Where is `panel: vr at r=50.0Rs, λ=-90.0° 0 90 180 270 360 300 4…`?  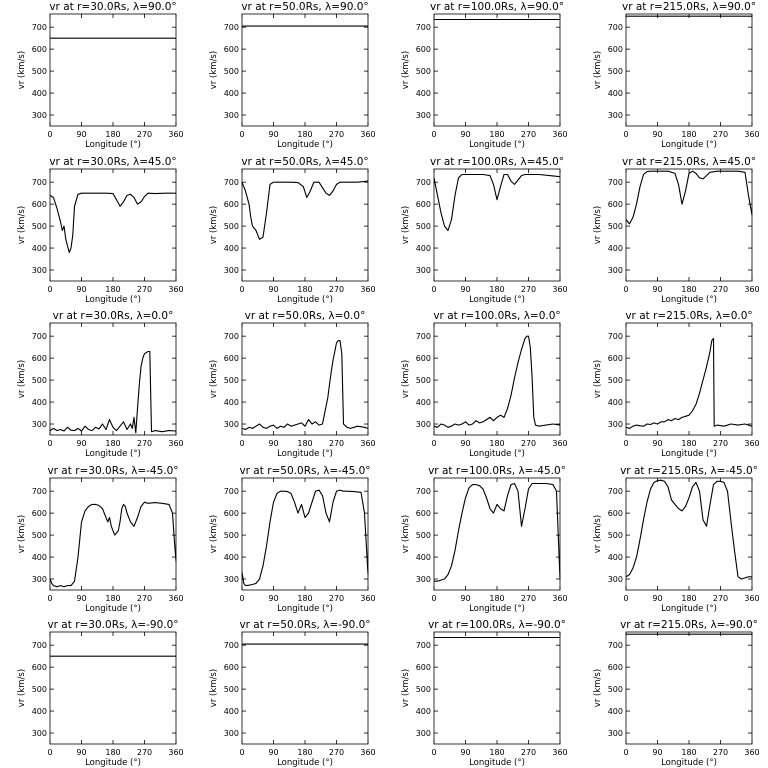 panel: vr at r=50.0Rs, λ=-90.0° 0 90 180 270 360 300 4… is located at coordinates (292, 693).